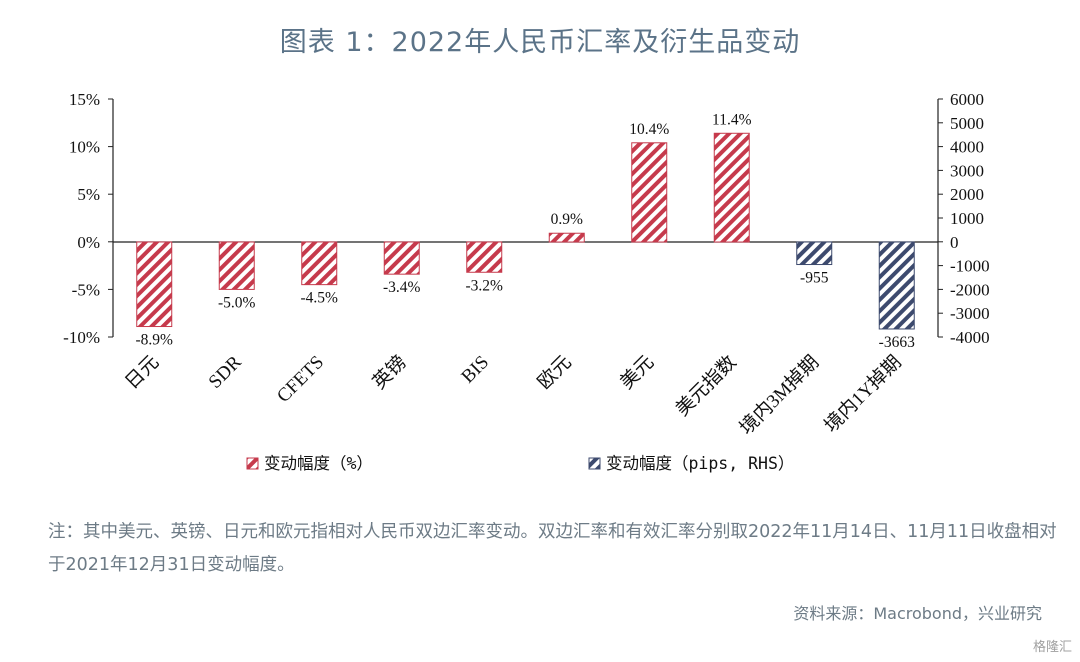  Describe the element at coordinates (970, 289) in the screenshot. I see `right-tick-label: -2000` at that location.